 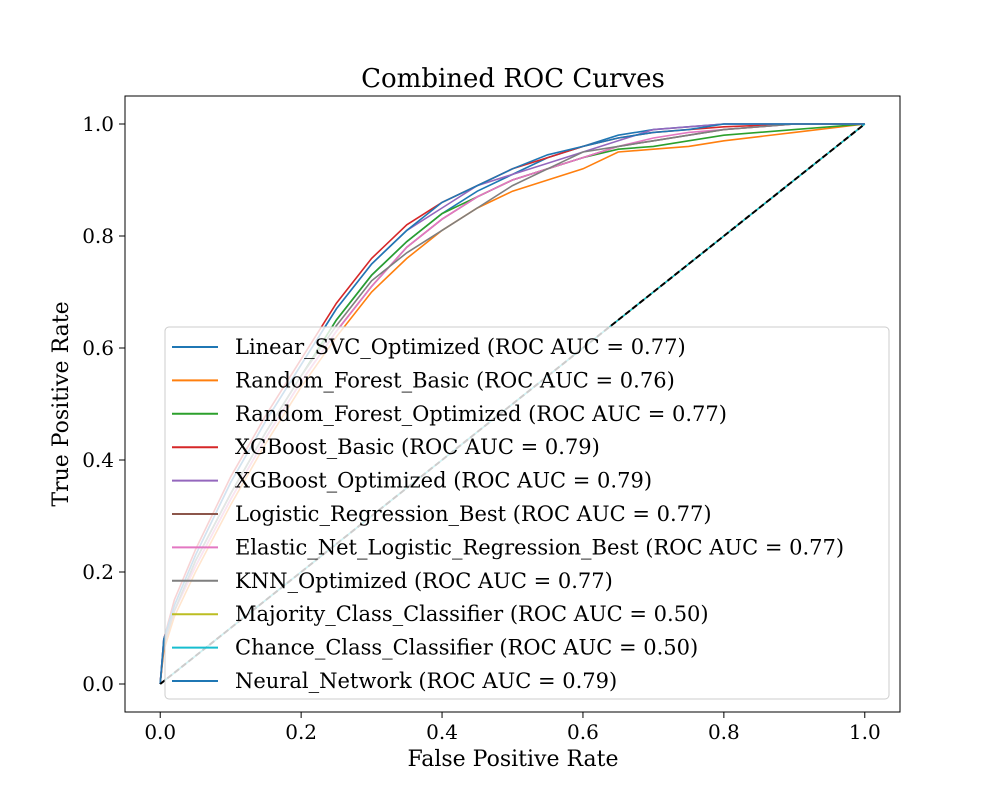 What do you see at coordinates (455, 380) in the screenshot?
I see `legend-label-2: Random_Forest_Basic (ROC AUC = 0.76)` at bounding box center [455, 380].